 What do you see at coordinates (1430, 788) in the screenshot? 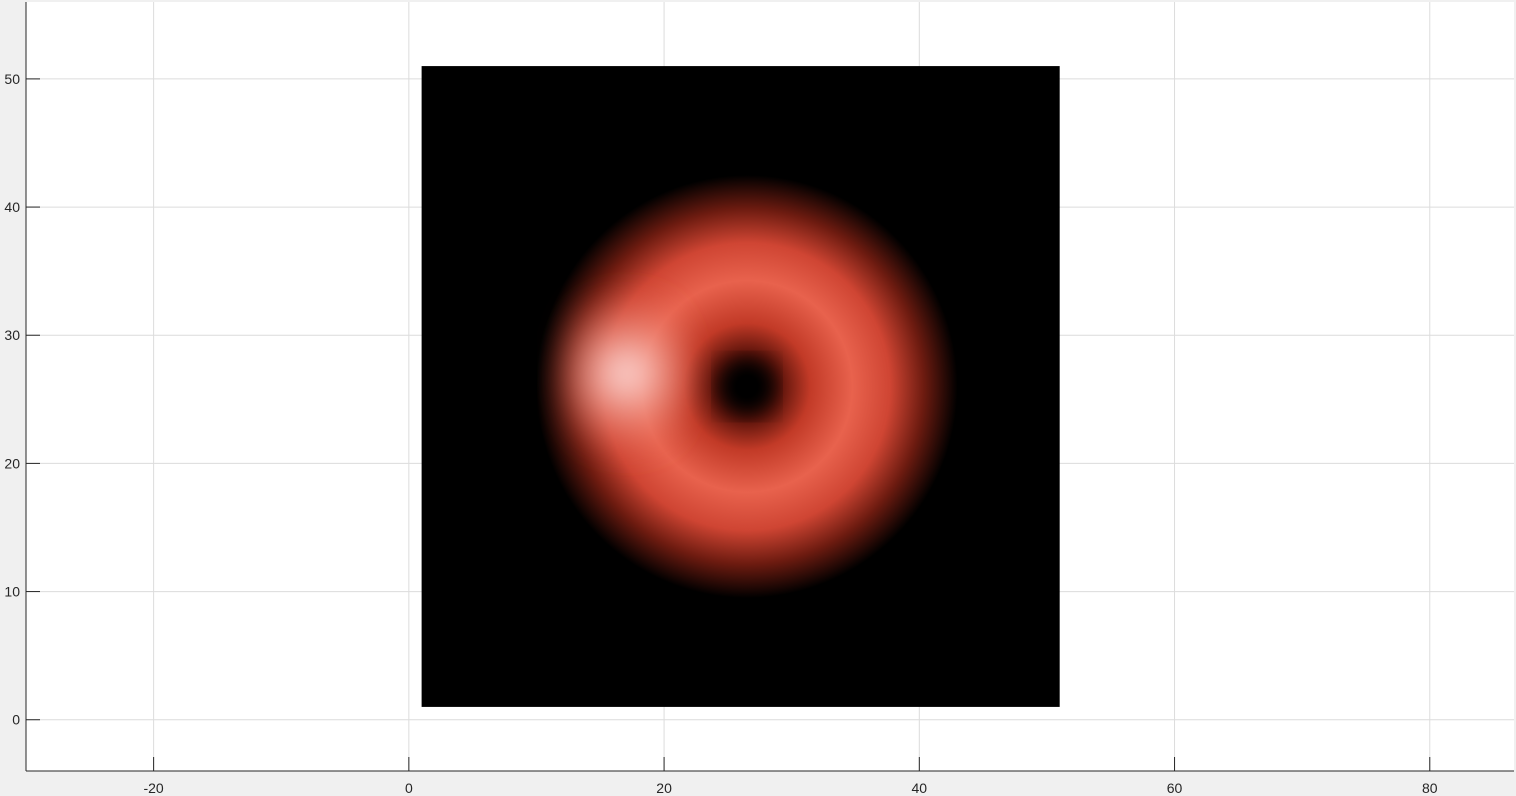
I see `x-tick-label: 80` at bounding box center [1430, 788].